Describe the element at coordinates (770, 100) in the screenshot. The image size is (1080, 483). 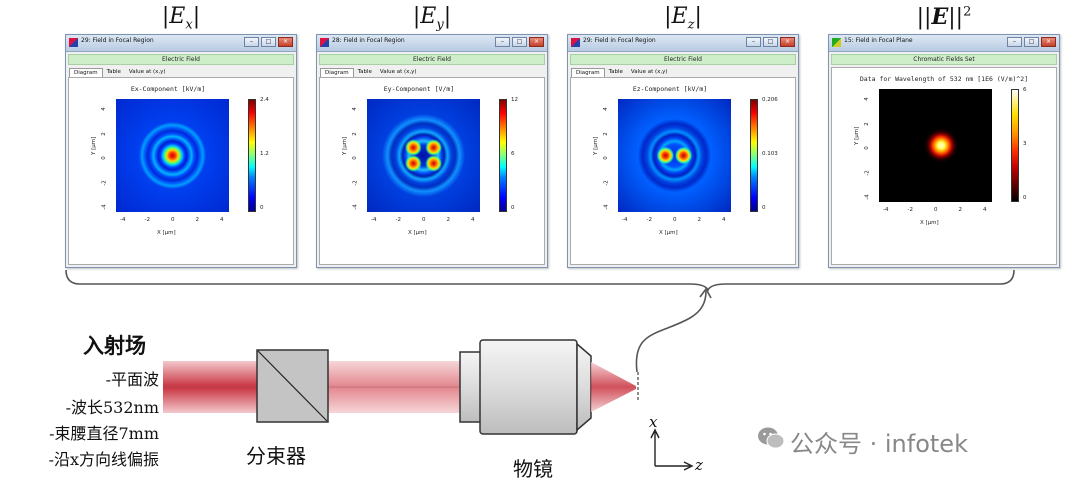
I see `colorbar-tick-label: 0.206` at that location.